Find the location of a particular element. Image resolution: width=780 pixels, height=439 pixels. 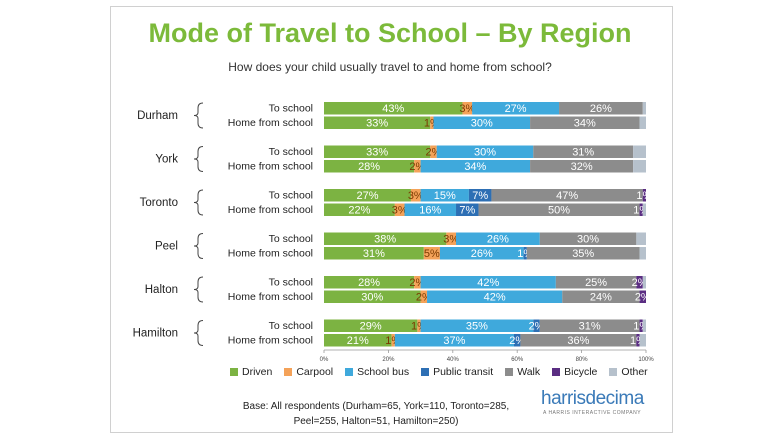

data-label: 15% is located at coordinates (445, 196).